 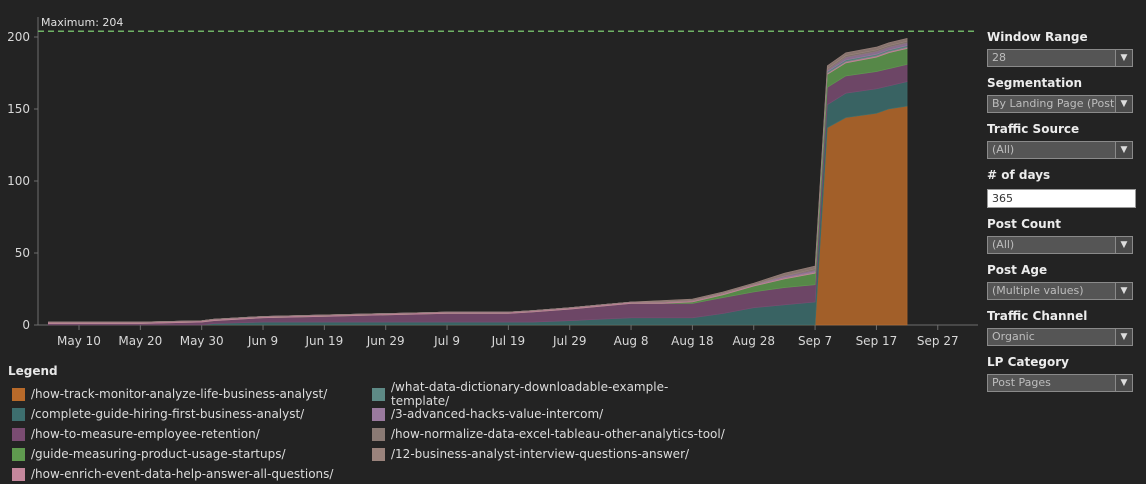 I want to click on legend-item: /how-to-measure-employee-retention/, so click(x=186, y=434).